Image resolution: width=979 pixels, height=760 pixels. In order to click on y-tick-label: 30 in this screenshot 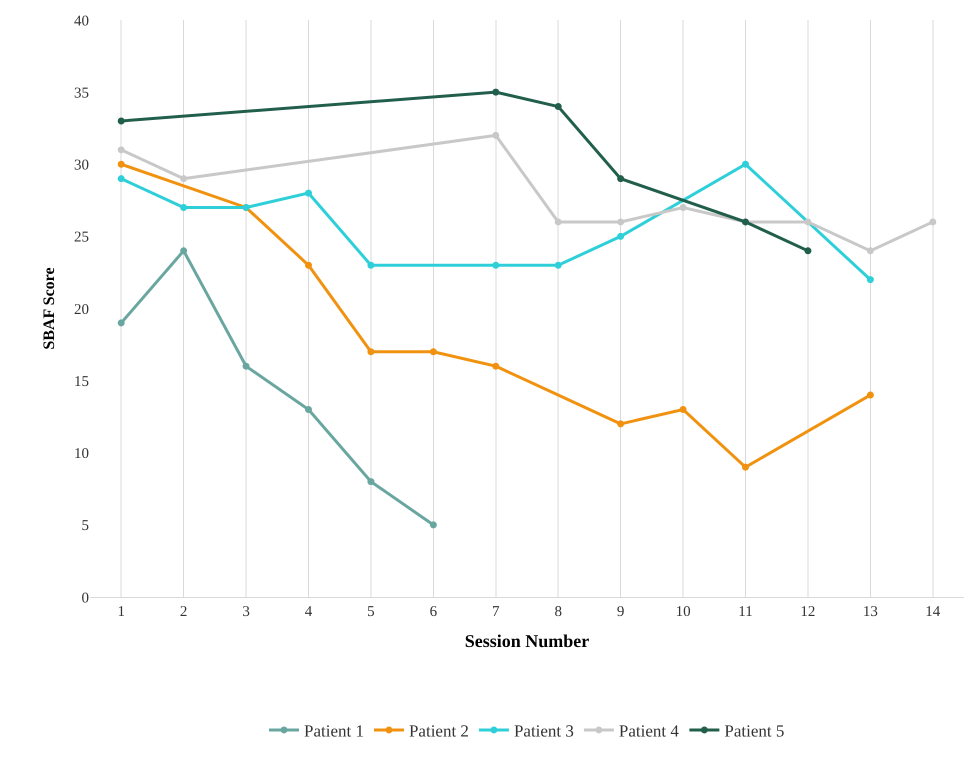, I will do `click(81, 166)`.